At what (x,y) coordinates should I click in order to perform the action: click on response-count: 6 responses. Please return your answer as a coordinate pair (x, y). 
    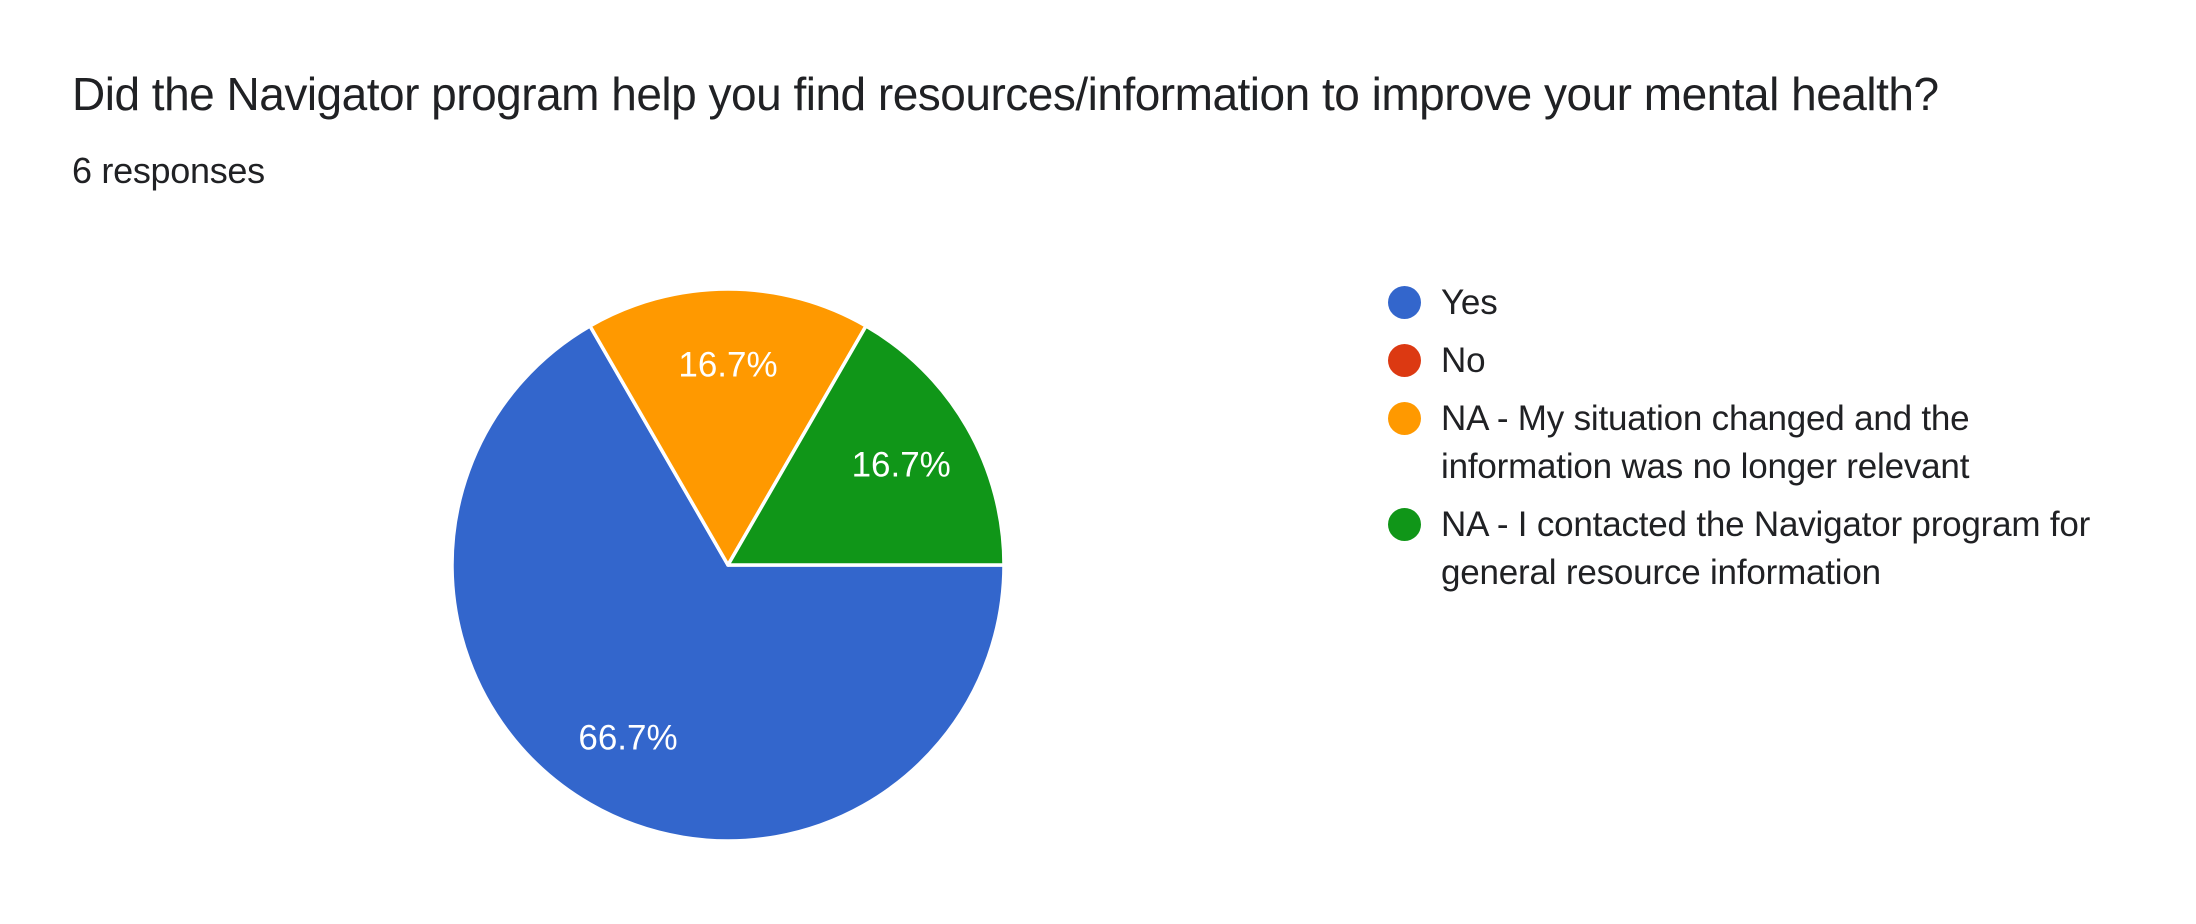
    Looking at the image, I should click on (168, 170).